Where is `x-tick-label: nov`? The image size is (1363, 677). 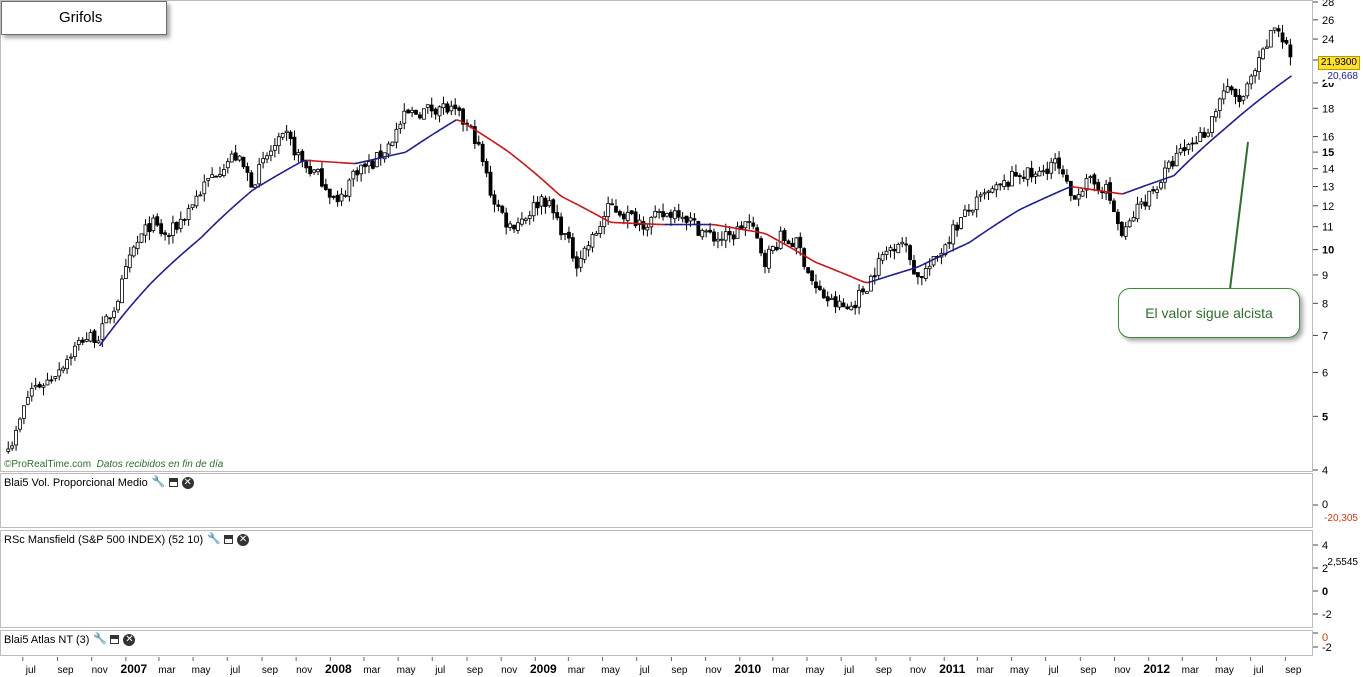 x-tick-label: nov is located at coordinates (304, 670).